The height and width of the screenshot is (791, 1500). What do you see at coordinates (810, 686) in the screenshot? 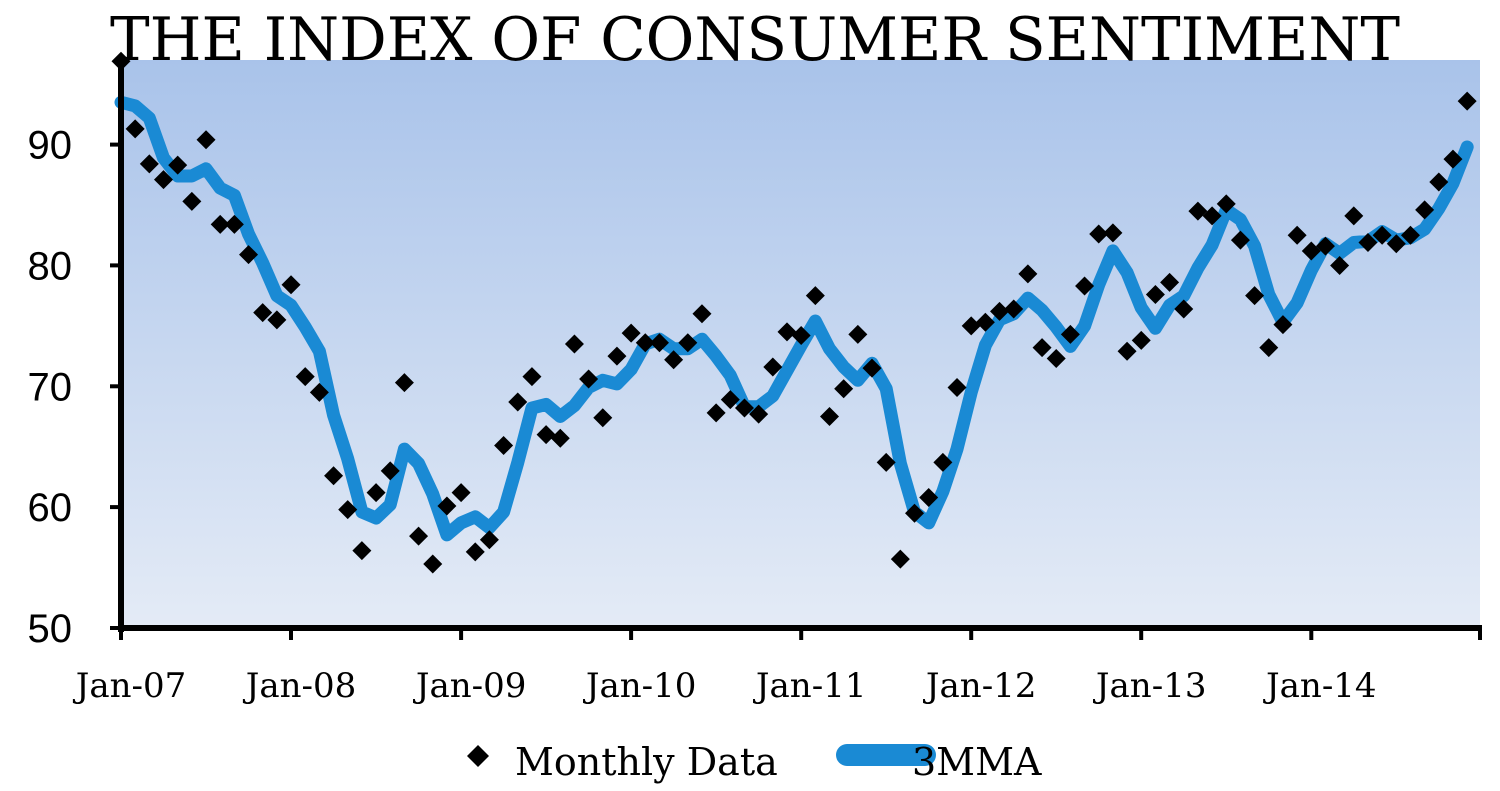
I see `x-tick-label: Jan-11` at bounding box center [810, 686].